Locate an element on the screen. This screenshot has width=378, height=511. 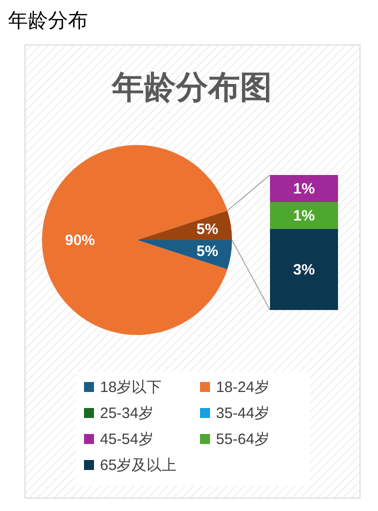
legend-label: 35-44岁 is located at coordinates (243, 413).